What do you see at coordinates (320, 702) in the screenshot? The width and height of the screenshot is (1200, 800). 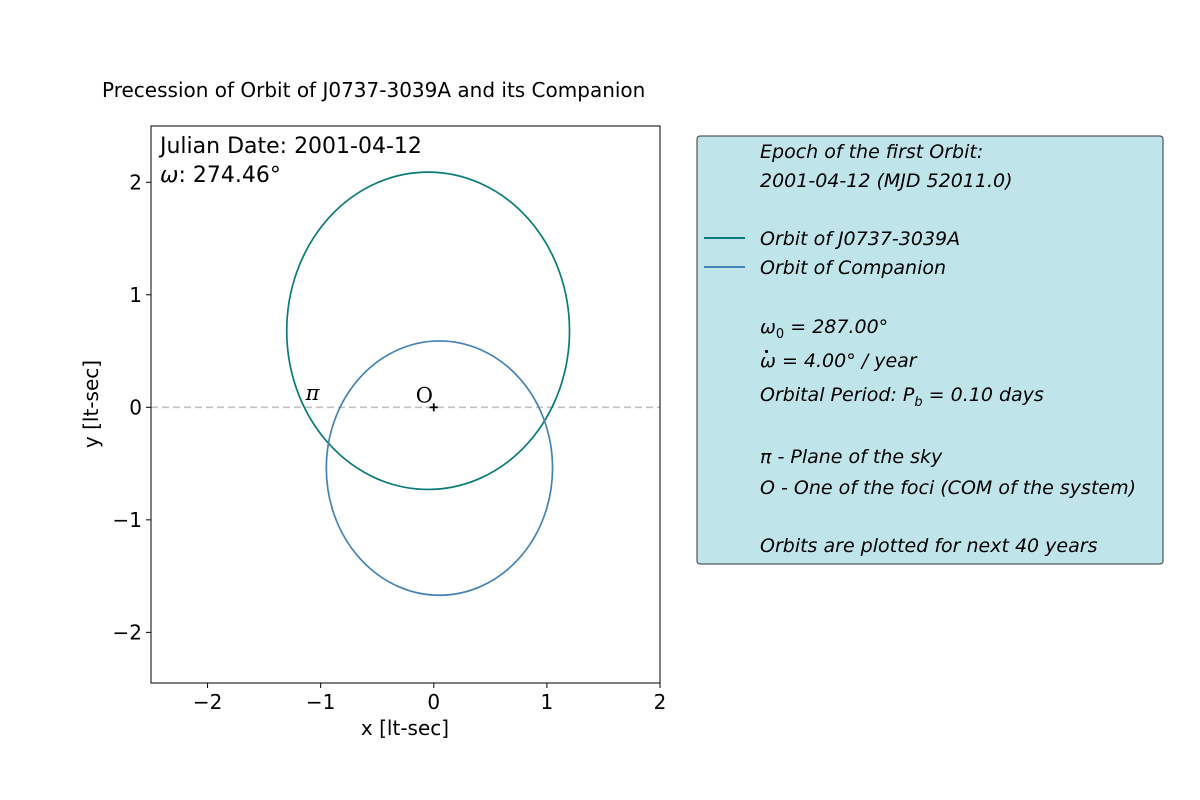 I see `x-tick-label: −1` at bounding box center [320, 702].